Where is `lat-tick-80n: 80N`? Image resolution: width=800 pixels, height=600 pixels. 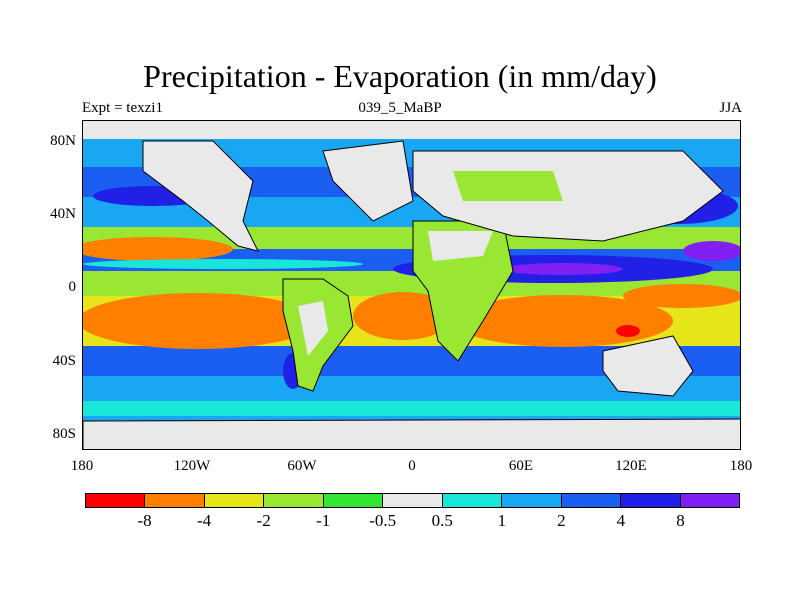
lat-tick-80n: 80N is located at coordinates (63, 141).